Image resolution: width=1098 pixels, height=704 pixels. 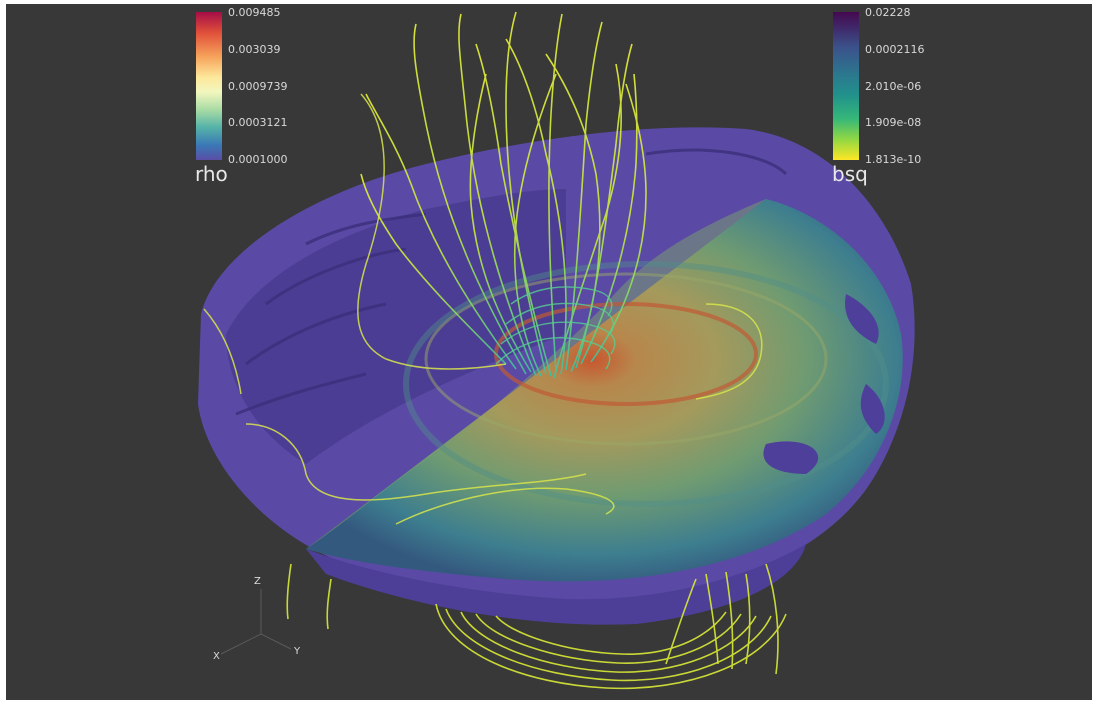 What do you see at coordinates (258, 86) in the screenshot?
I see `rho-tick: 0.0009739` at bounding box center [258, 86].